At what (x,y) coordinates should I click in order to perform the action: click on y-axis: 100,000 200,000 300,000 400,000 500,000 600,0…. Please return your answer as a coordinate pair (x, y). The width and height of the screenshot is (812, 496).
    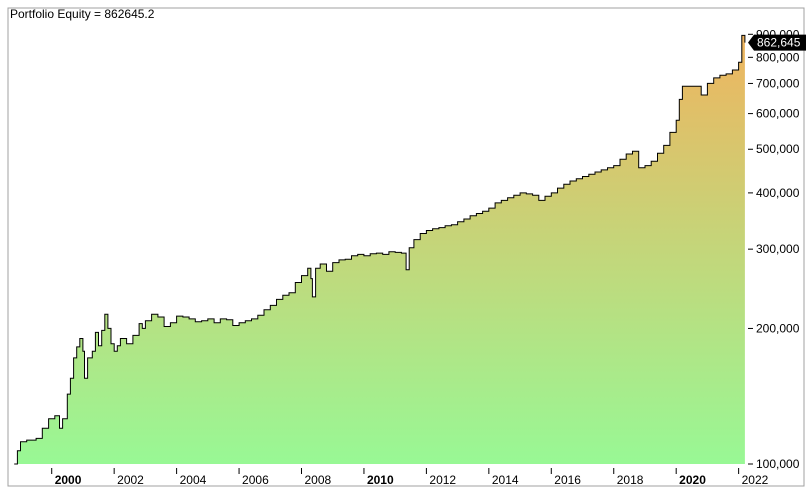
    Looking at the image, I should click on (774, 249).